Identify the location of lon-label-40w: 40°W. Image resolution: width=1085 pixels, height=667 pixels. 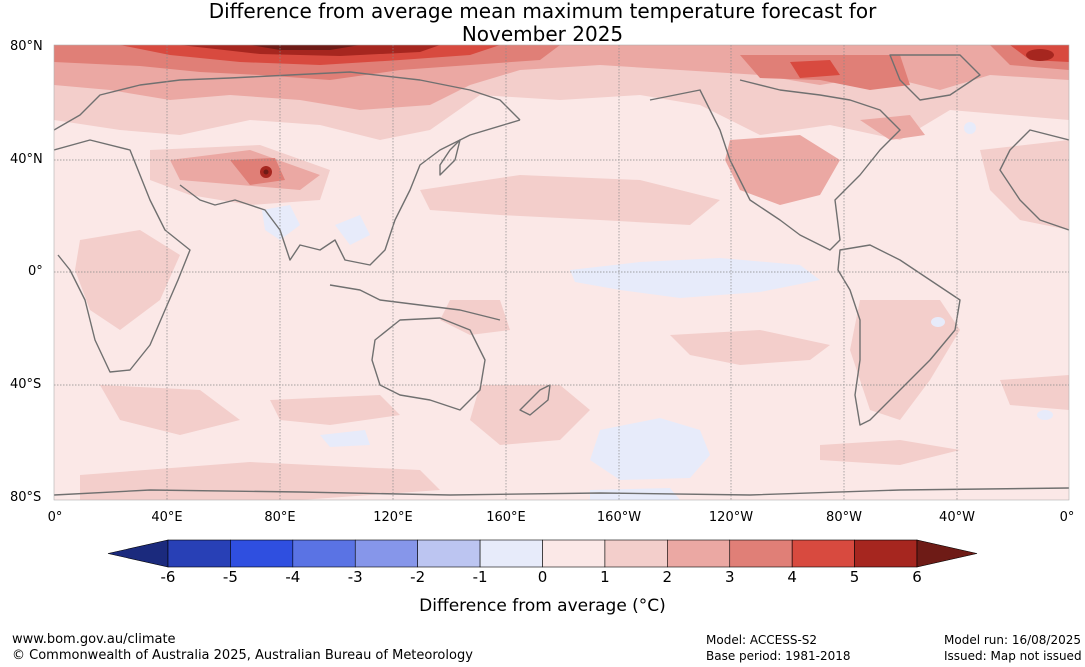
(957, 517).